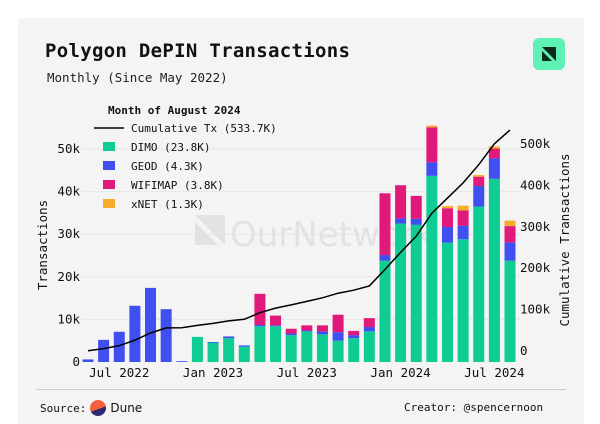  I want to click on y2-tick-label: 400k, so click(535, 184).